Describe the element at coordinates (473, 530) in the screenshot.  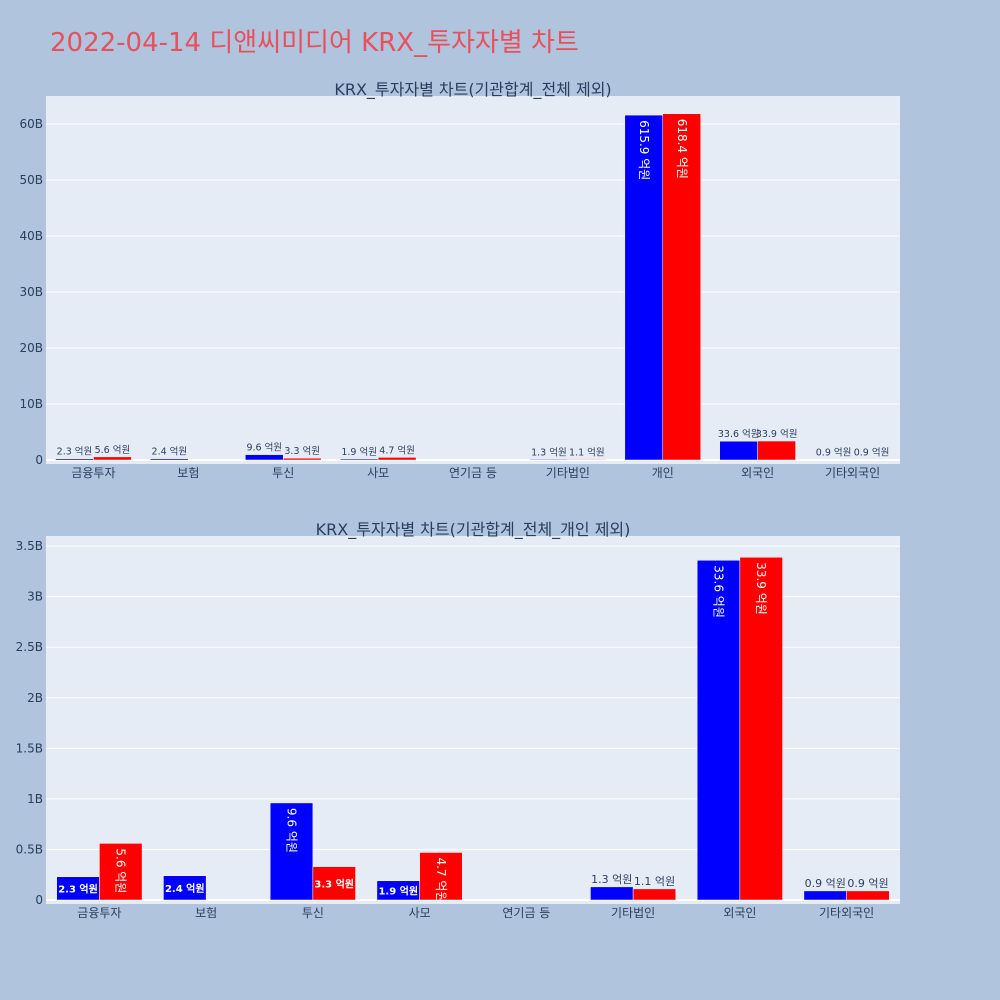
I see `chart-title-2: KRX_투자자별 차트(기관합계_전체_개인 제외)` at that location.